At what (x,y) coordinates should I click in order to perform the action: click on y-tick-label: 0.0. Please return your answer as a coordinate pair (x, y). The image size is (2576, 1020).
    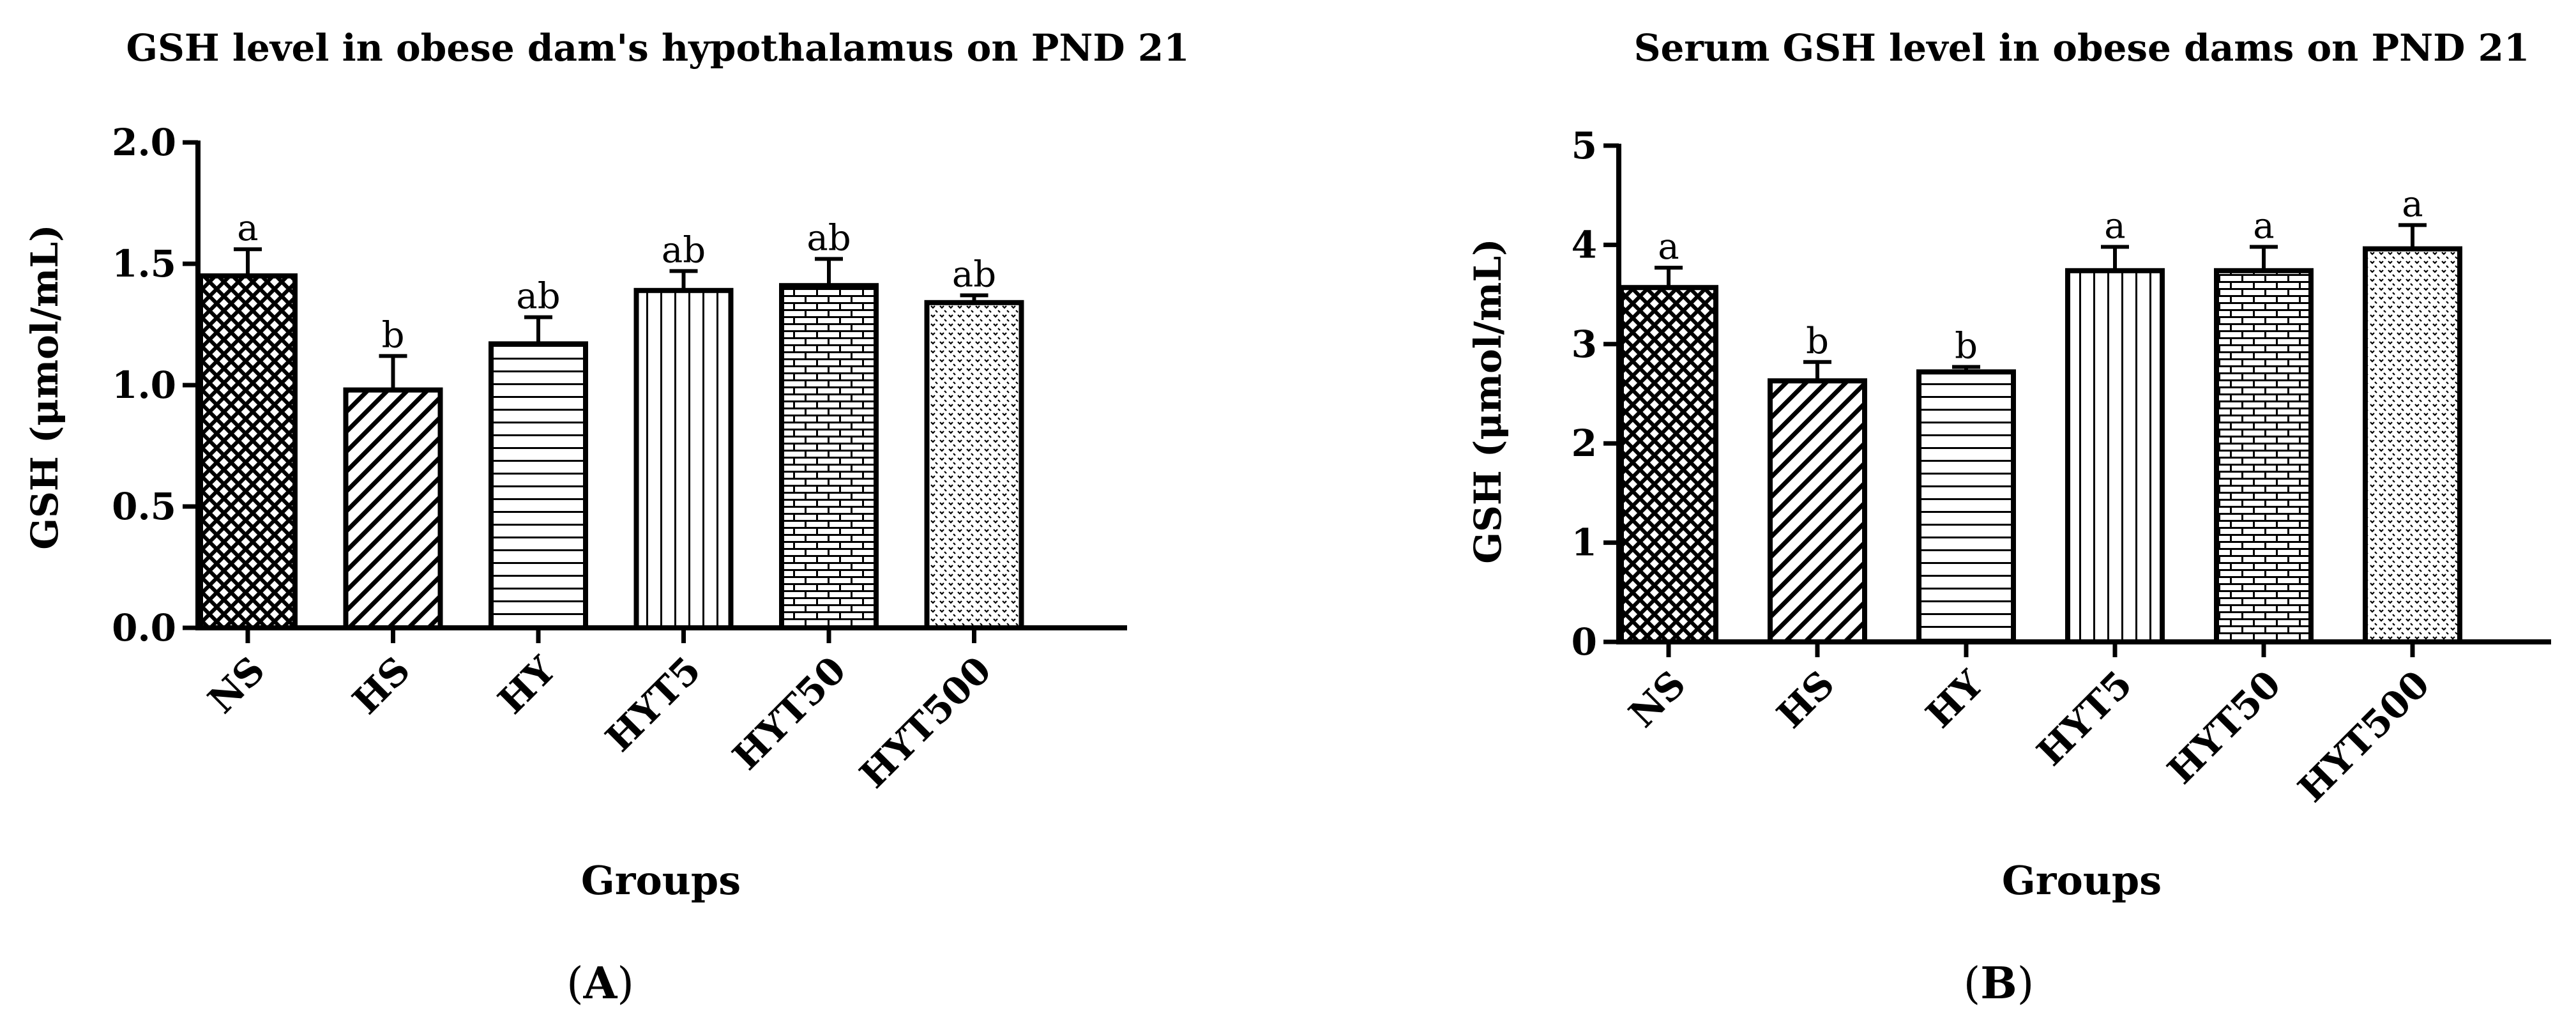
    Looking at the image, I should click on (144, 628).